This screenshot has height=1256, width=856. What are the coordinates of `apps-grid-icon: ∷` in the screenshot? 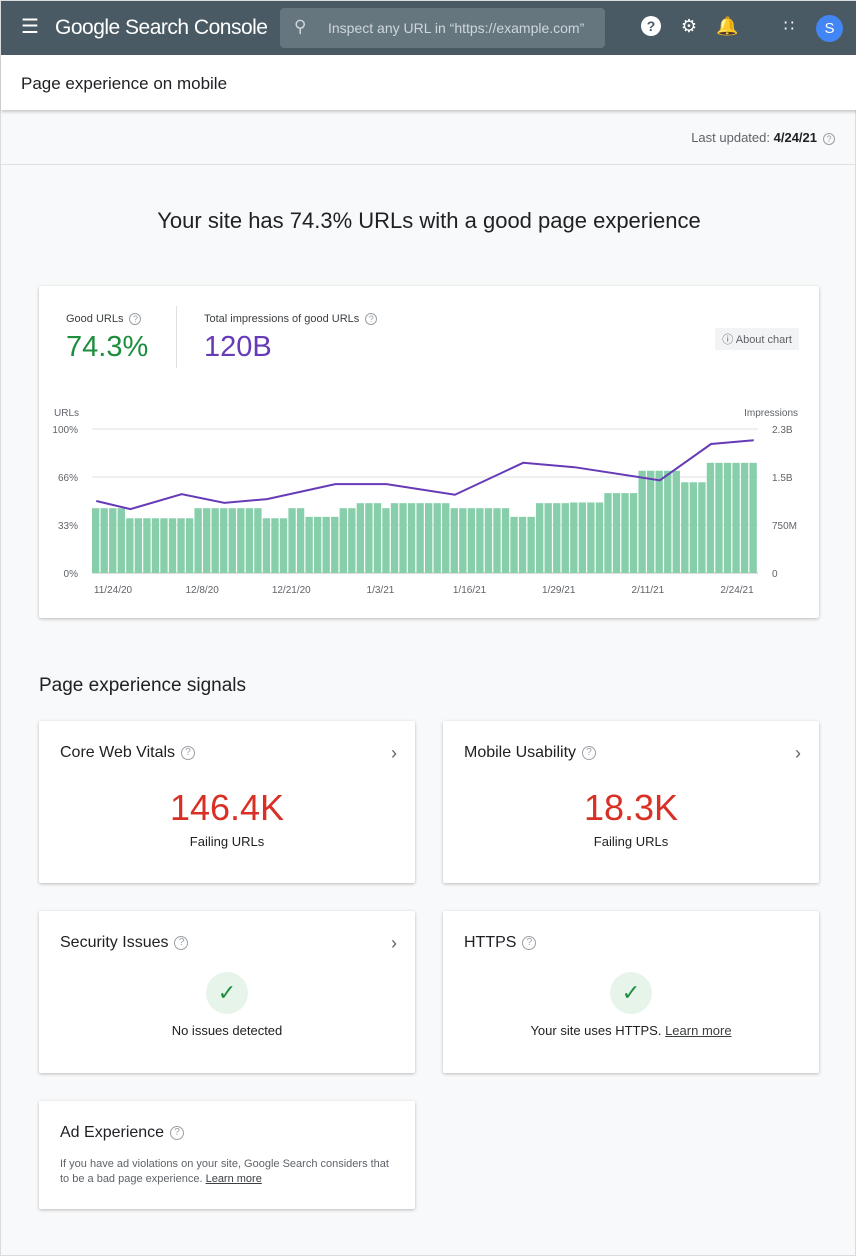 It's located at (789, 26).